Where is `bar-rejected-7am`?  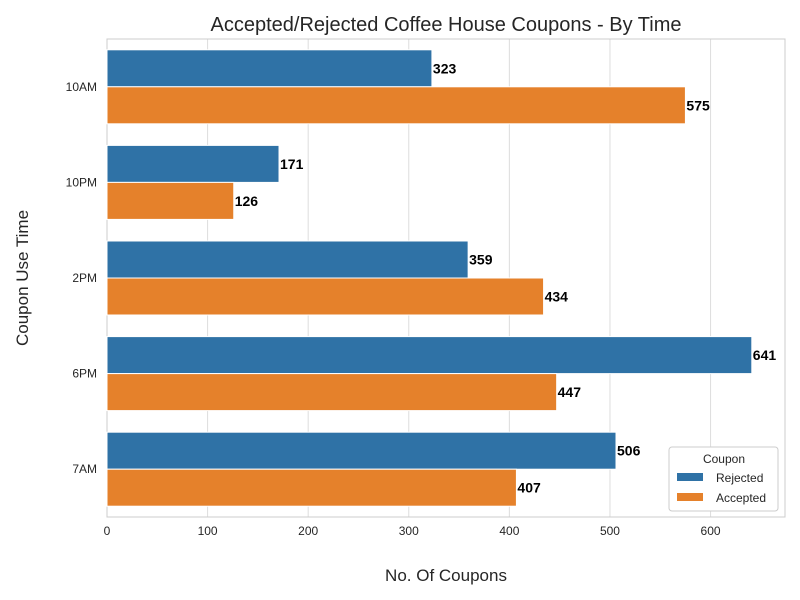 bar-rejected-7am is located at coordinates (361, 450).